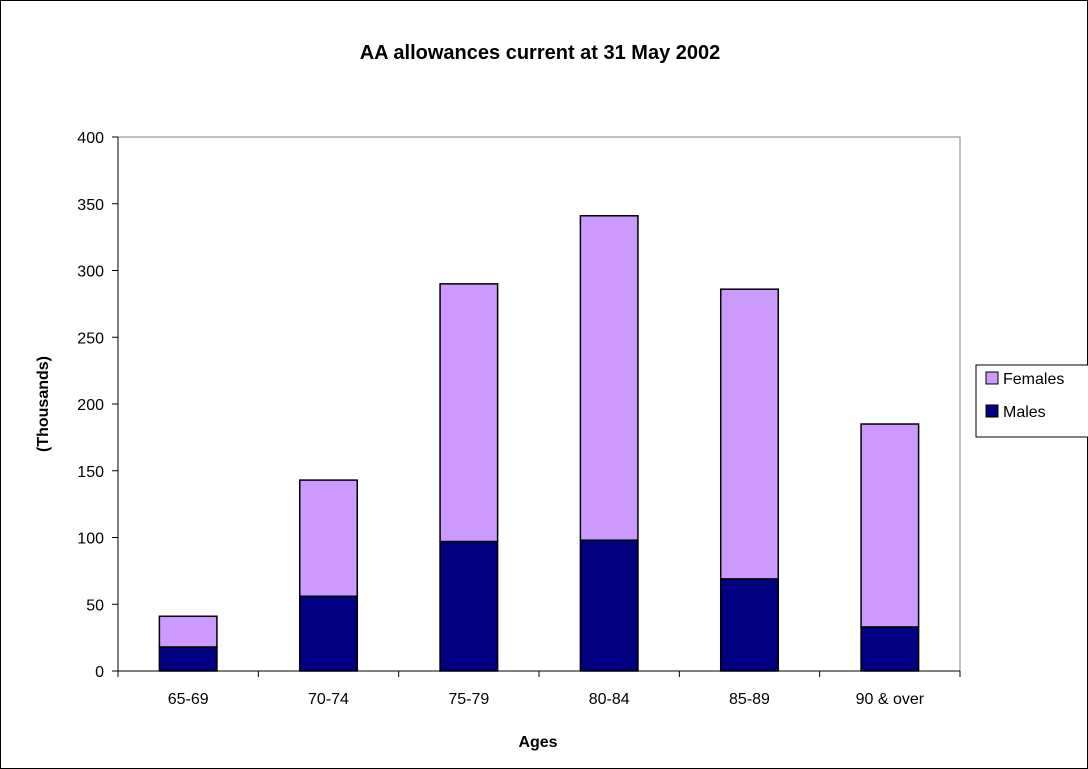 This screenshot has width=1088, height=769. What do you see at coordinates (99, 672) in the screenshot?
I see `y-tick-label: 0` at bounding box center [99, 672].